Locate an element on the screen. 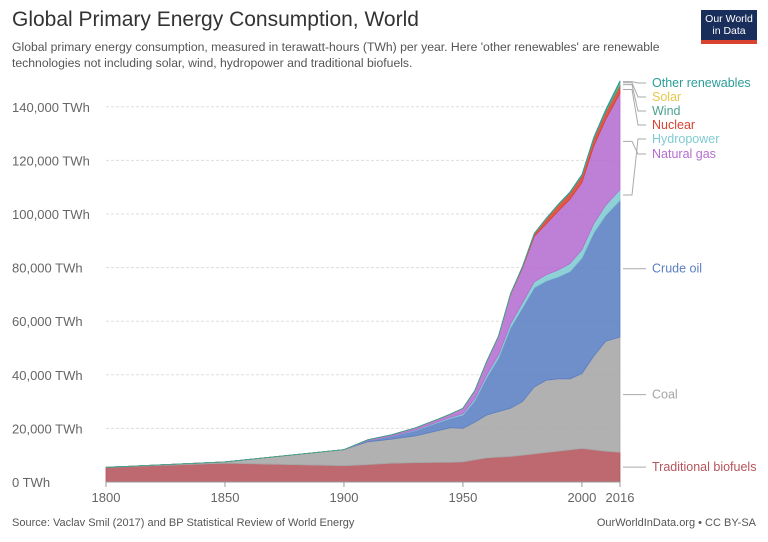 The width and height of the screenshot is (768, 542). logo-line1: Our World is located at coordinates (729, 19).